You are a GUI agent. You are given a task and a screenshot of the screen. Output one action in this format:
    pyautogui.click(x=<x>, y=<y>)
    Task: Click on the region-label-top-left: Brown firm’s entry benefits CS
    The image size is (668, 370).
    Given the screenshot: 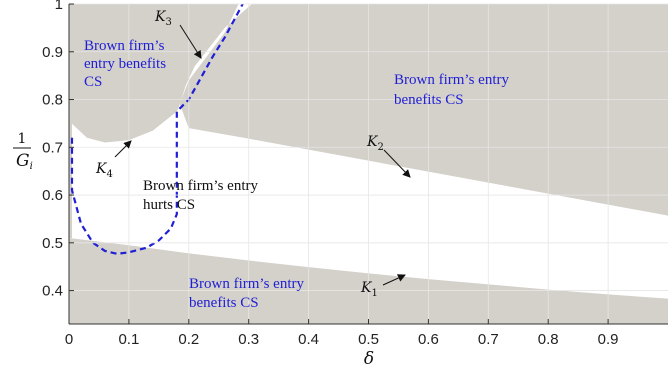 What is the action you would take?
    pyautogui.click(x=127, y=64)
    